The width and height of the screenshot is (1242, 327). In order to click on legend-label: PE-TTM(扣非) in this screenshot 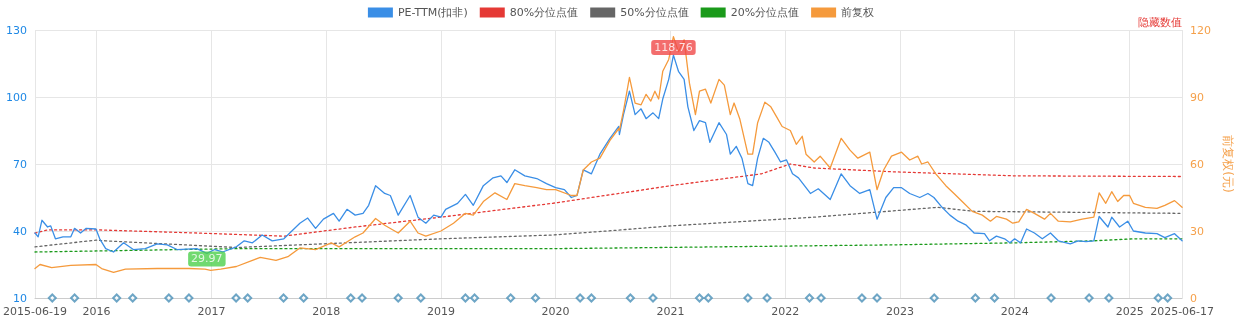, I will do `click(432, 12)`.